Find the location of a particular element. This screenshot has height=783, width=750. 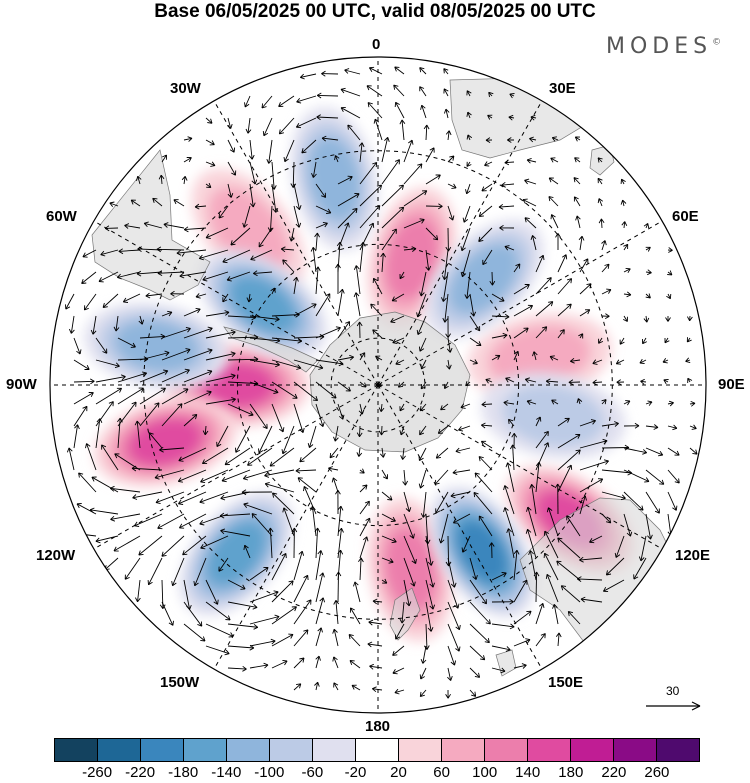

colorbar-tick-label: 60 is located at coordinates (441, 772).